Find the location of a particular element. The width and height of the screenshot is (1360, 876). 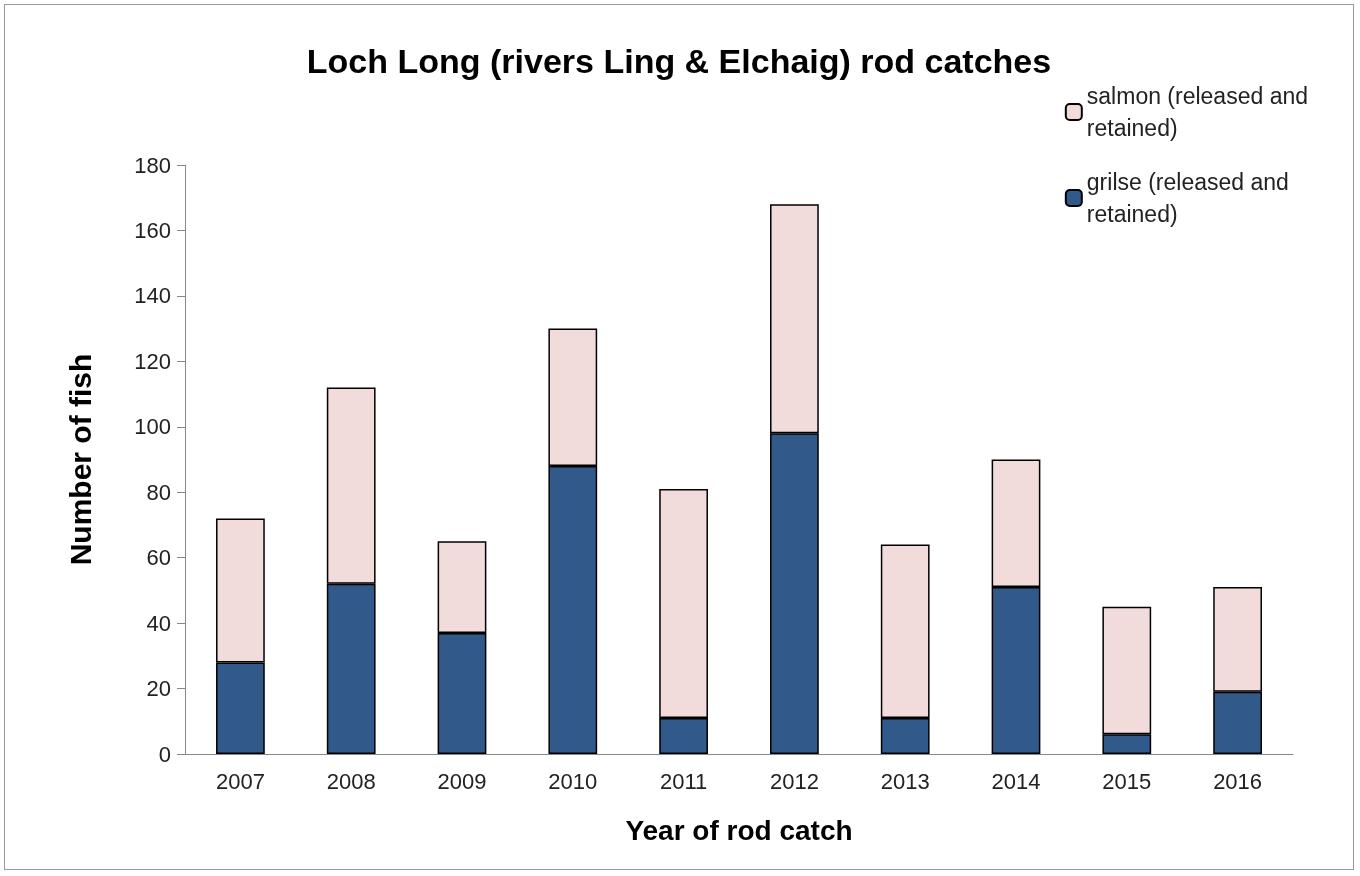

y-tick-label: 60 is located at coordinates (158, 558).